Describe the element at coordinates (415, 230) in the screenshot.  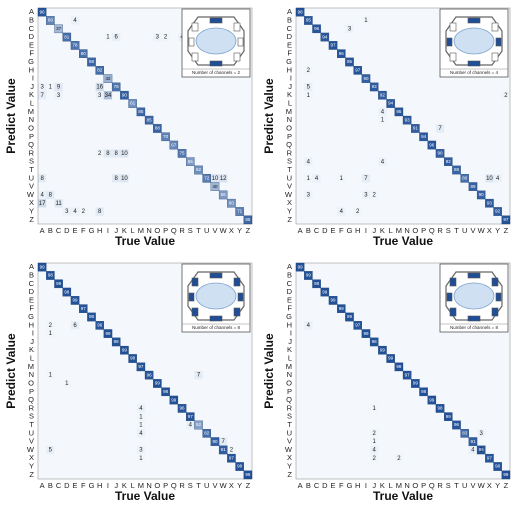
I see `x-tick-label: O` at that location.